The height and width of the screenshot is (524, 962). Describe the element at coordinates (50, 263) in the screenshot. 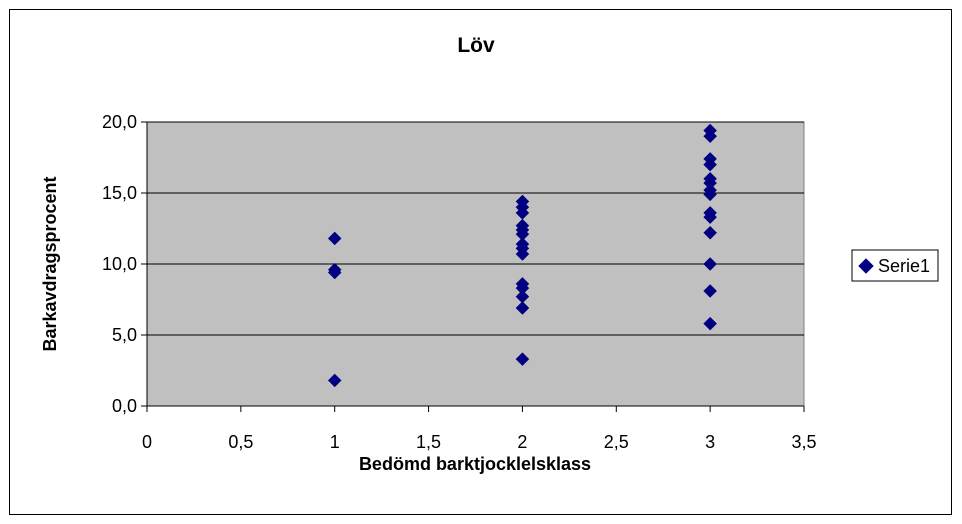

I see `y-axis-title: Barkavdragsprocent` at that location.